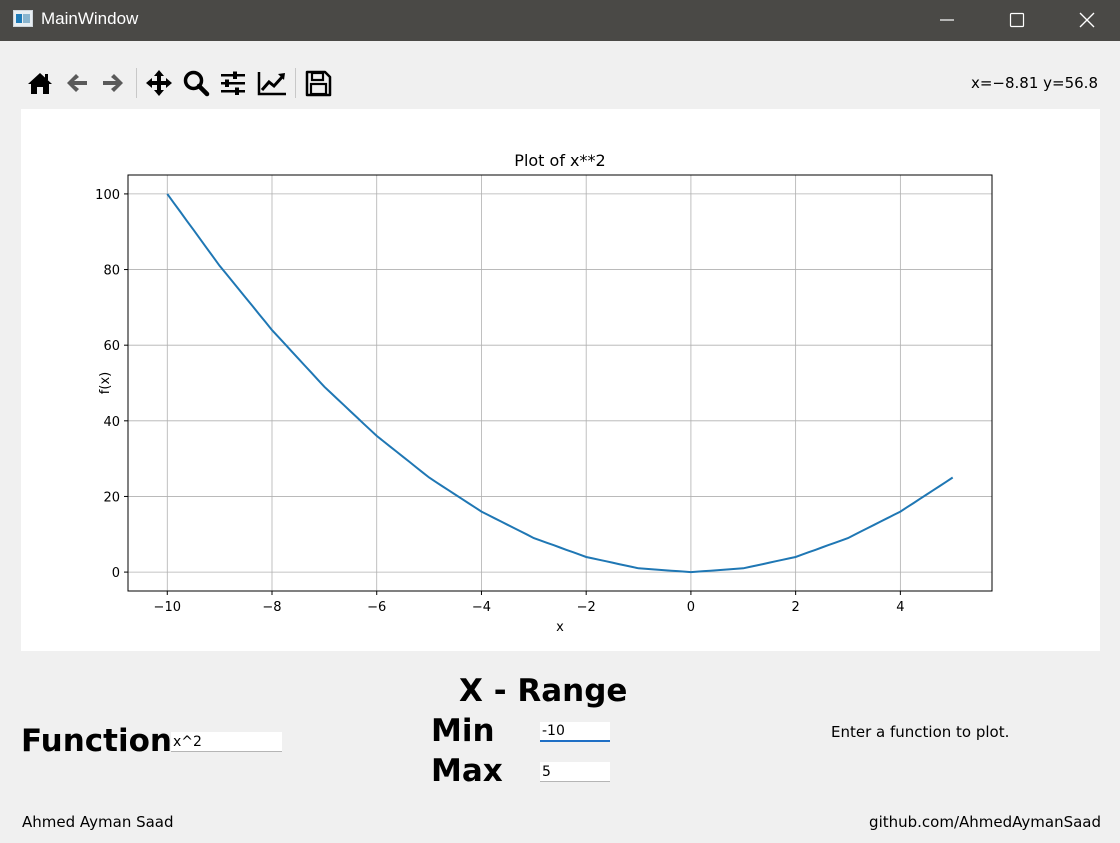 This screenshot has width=1120, height=843. What do you see at coordinates (560, 20) in the screenshot?
I see `window-titlebar: MainWindow` at bounding box center [560, 20].